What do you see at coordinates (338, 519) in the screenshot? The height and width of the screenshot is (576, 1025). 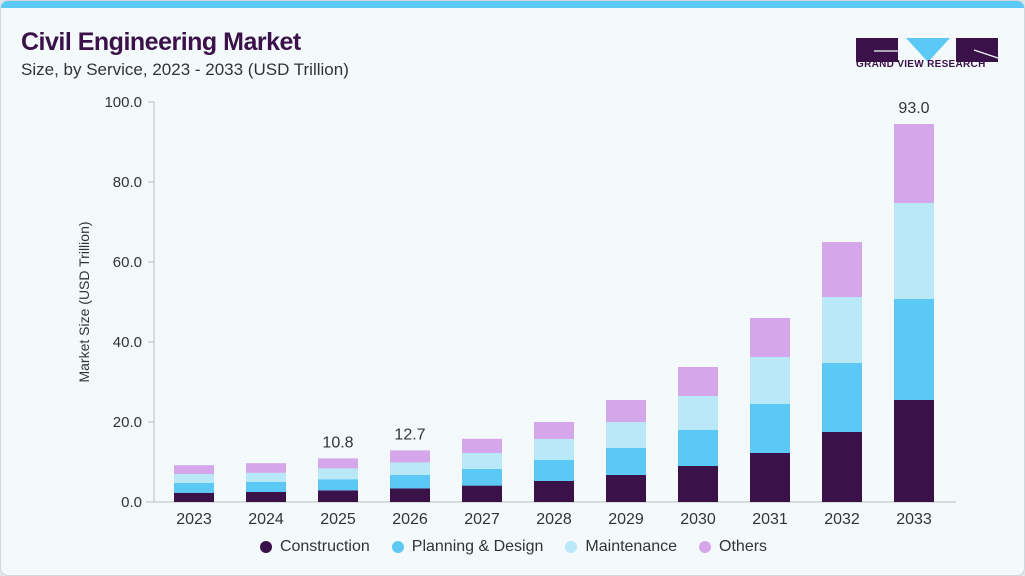 I see `x-tick-label: 2025` at bounding box center [338, 519].